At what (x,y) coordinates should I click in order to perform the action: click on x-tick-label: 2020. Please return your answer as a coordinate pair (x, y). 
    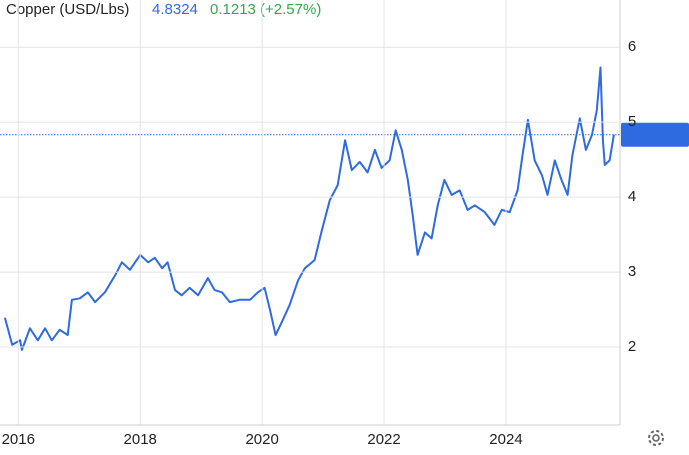
    Looking at the image, I should click on (261, 439).